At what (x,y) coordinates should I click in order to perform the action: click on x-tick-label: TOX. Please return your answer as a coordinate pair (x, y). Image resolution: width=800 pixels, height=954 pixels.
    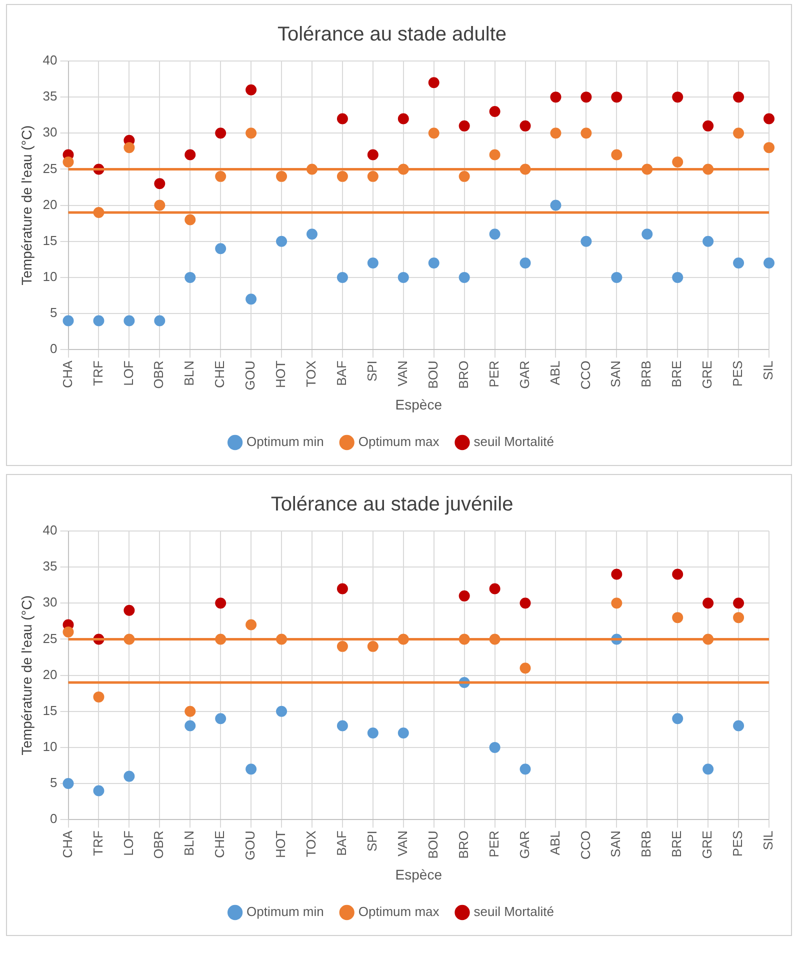
    Looking at the image, I should click on (311, 374).